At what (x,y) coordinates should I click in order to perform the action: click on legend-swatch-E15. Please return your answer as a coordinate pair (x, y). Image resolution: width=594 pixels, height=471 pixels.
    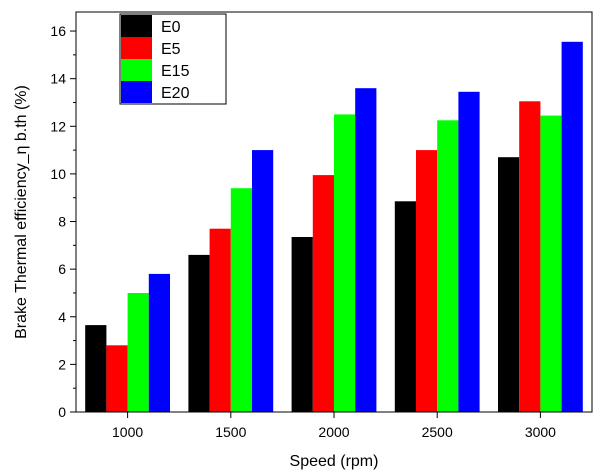
    Looking at the image, I should click on (136, 70).